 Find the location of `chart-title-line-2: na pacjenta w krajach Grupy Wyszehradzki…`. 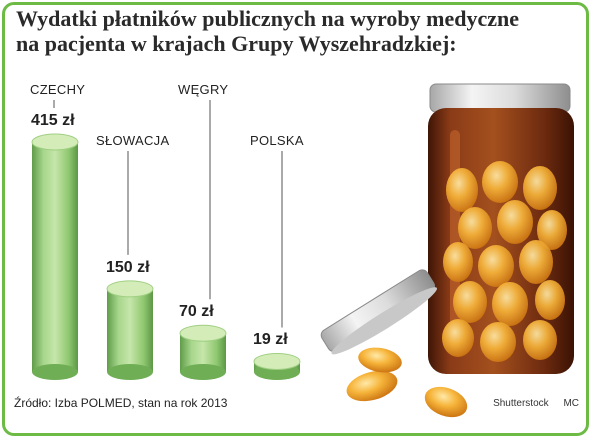

chart-title-line-2: na pacjenta w krajach Grupy Wyszehradzki… is located at coordinates (236, 43).